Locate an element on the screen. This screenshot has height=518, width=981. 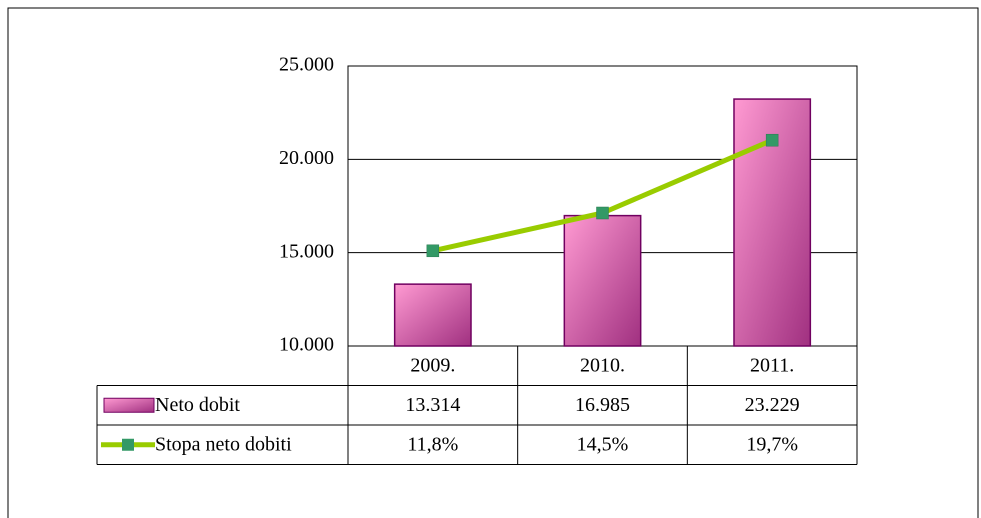
y-tick-label: 25.000 is located at coordinates (306, 65).